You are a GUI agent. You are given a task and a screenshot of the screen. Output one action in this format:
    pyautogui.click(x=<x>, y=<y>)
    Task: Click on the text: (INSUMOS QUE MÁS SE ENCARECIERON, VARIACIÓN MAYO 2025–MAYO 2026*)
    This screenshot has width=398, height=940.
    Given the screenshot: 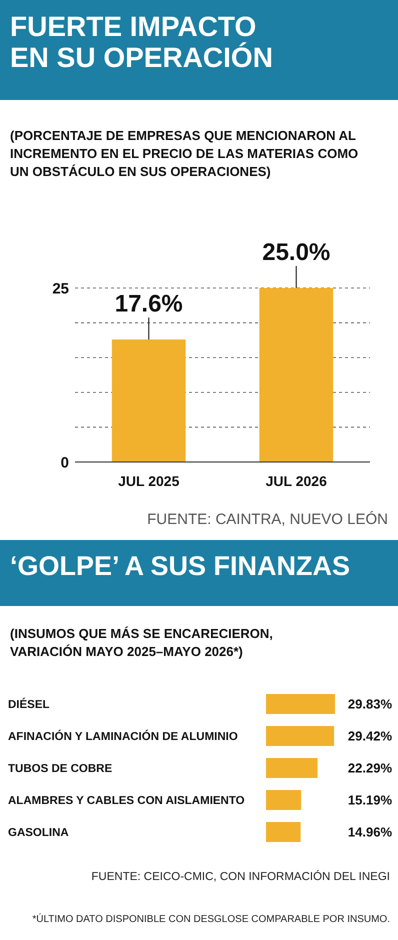 What is the action you would take?
    pyautogui.click(x=141, y=642)
    